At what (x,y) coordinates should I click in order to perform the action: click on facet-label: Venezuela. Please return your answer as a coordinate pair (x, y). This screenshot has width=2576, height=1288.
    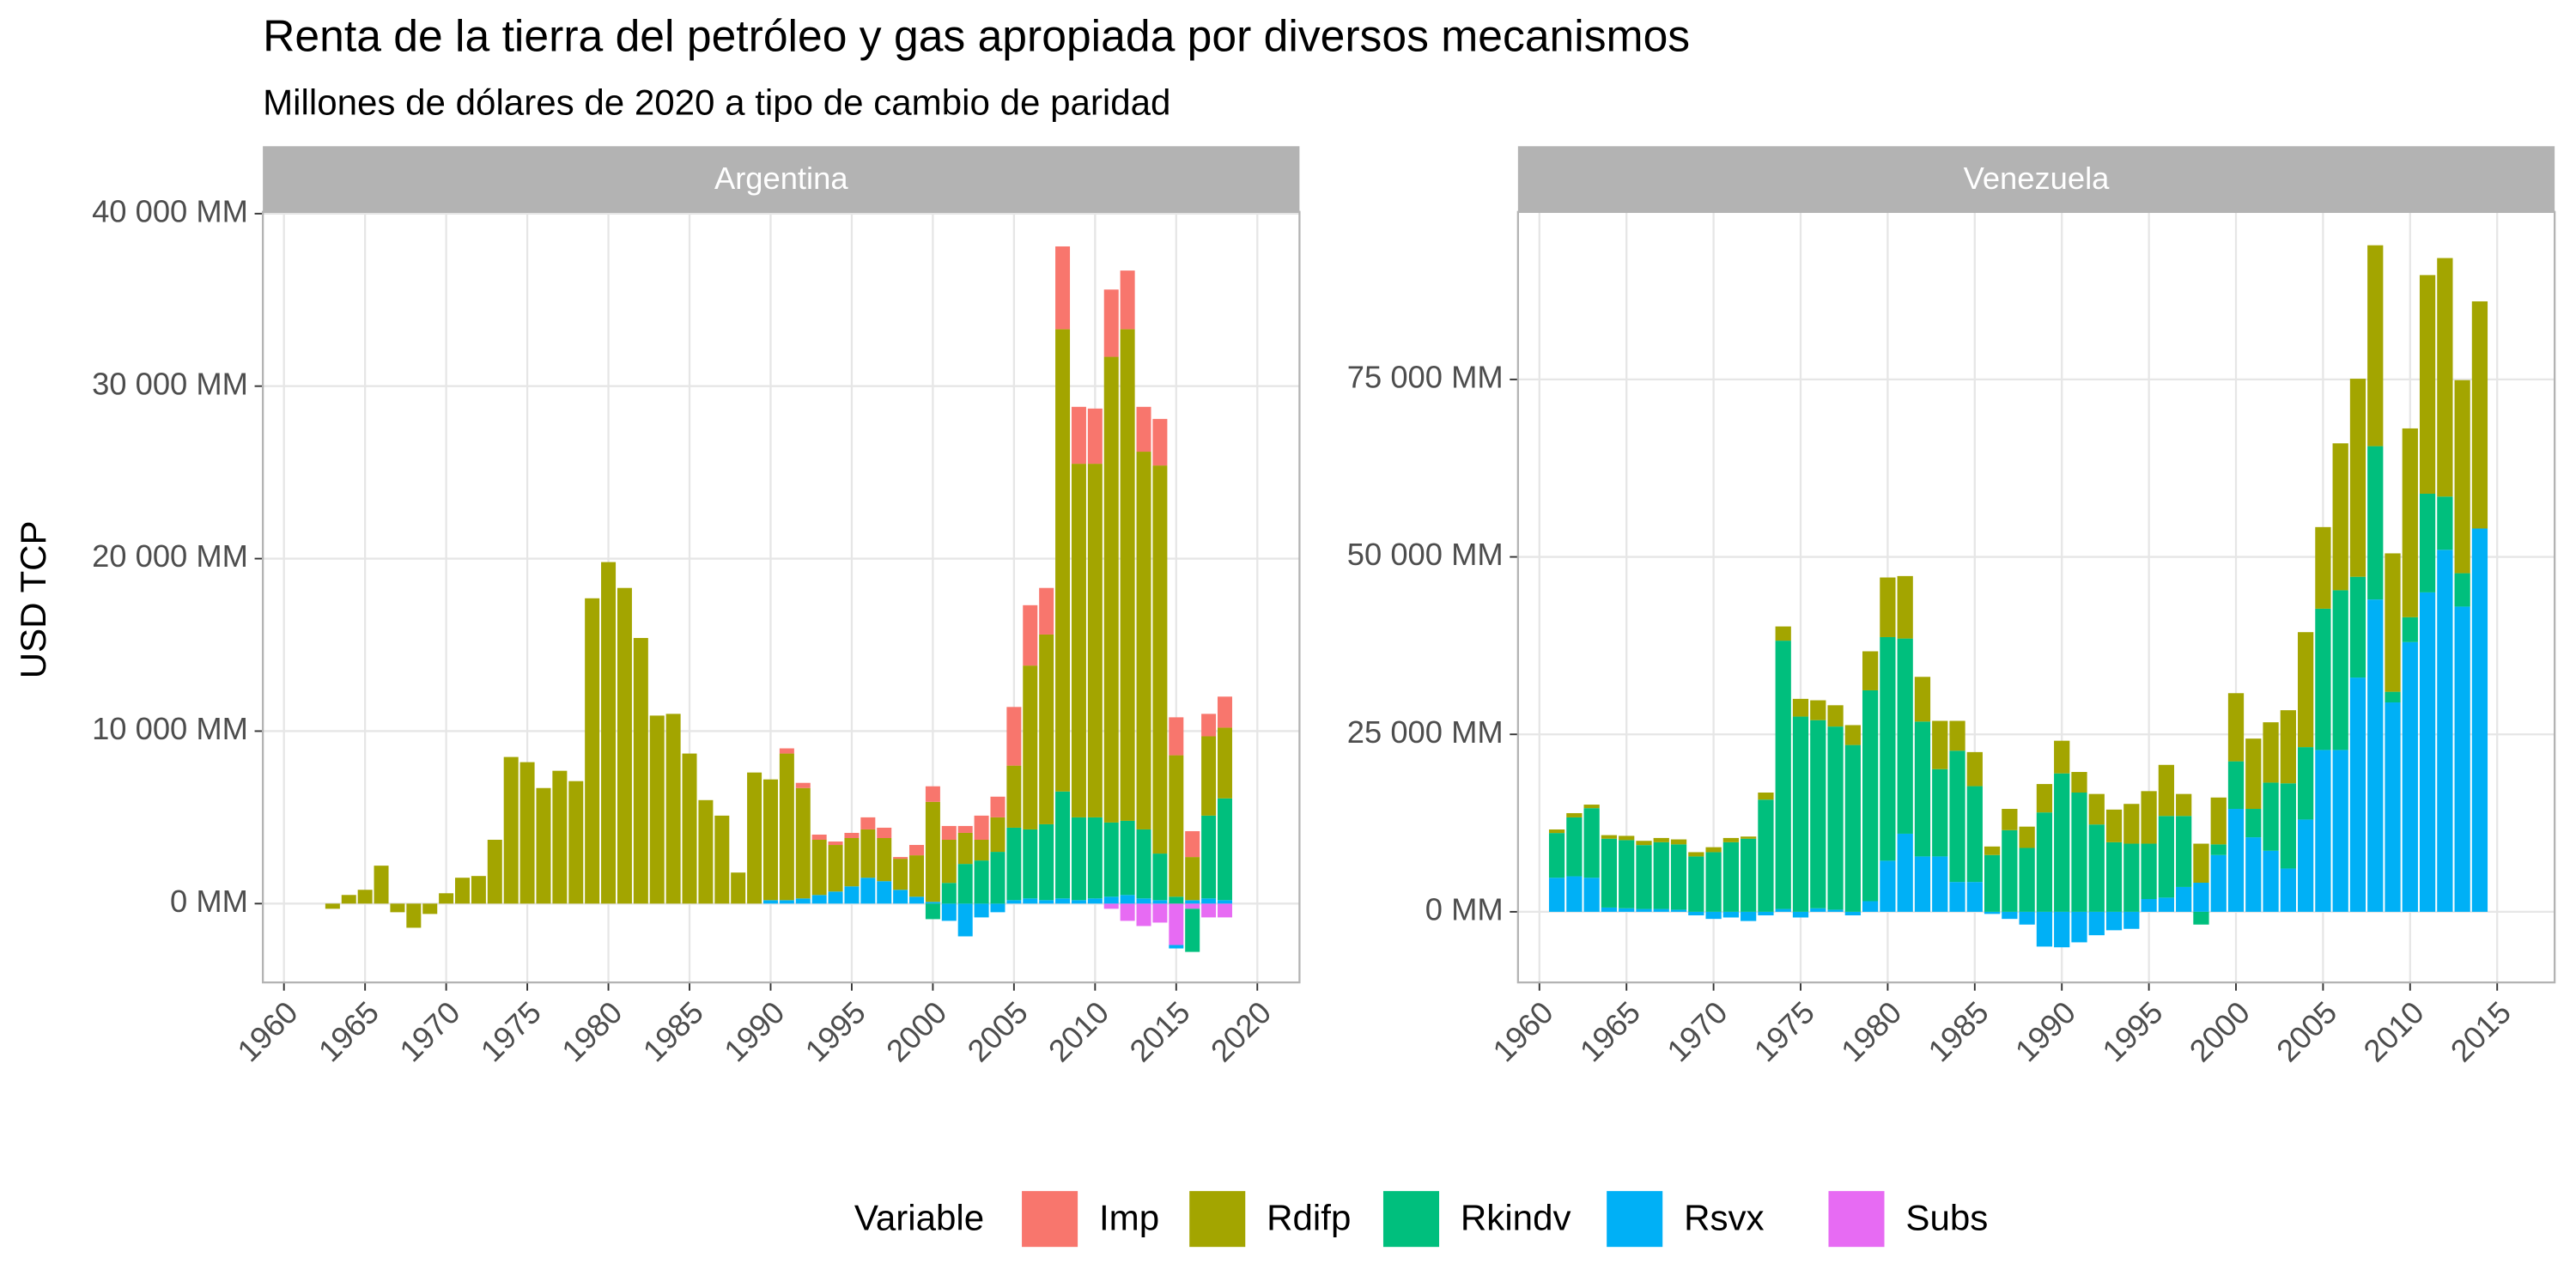
    Looking at the image, I should click on (2038, 178).